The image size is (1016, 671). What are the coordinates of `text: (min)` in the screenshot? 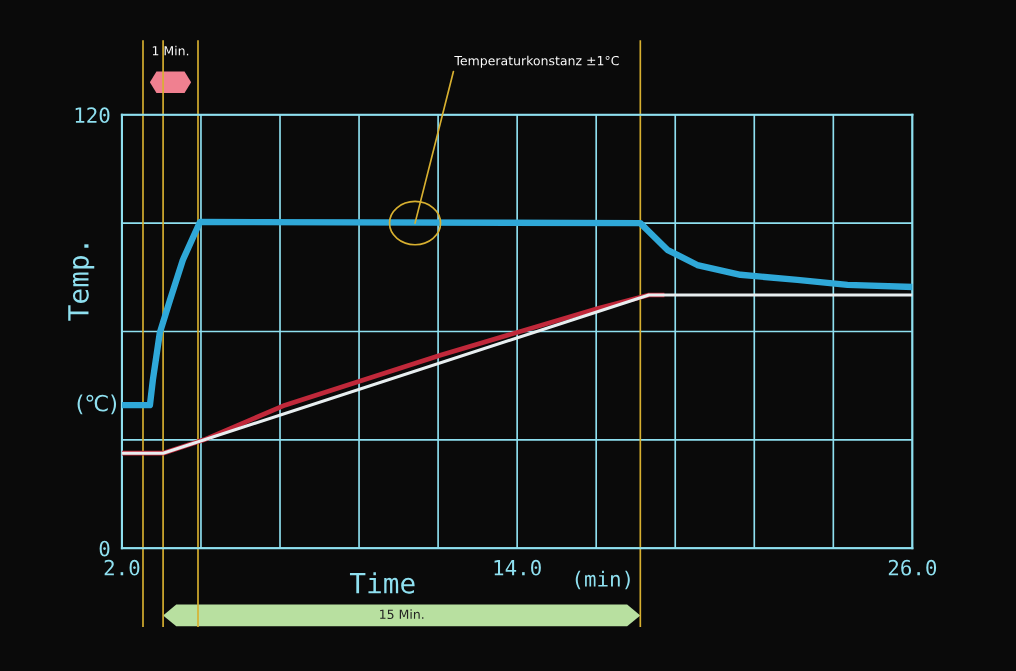 It's located at (602, 580).